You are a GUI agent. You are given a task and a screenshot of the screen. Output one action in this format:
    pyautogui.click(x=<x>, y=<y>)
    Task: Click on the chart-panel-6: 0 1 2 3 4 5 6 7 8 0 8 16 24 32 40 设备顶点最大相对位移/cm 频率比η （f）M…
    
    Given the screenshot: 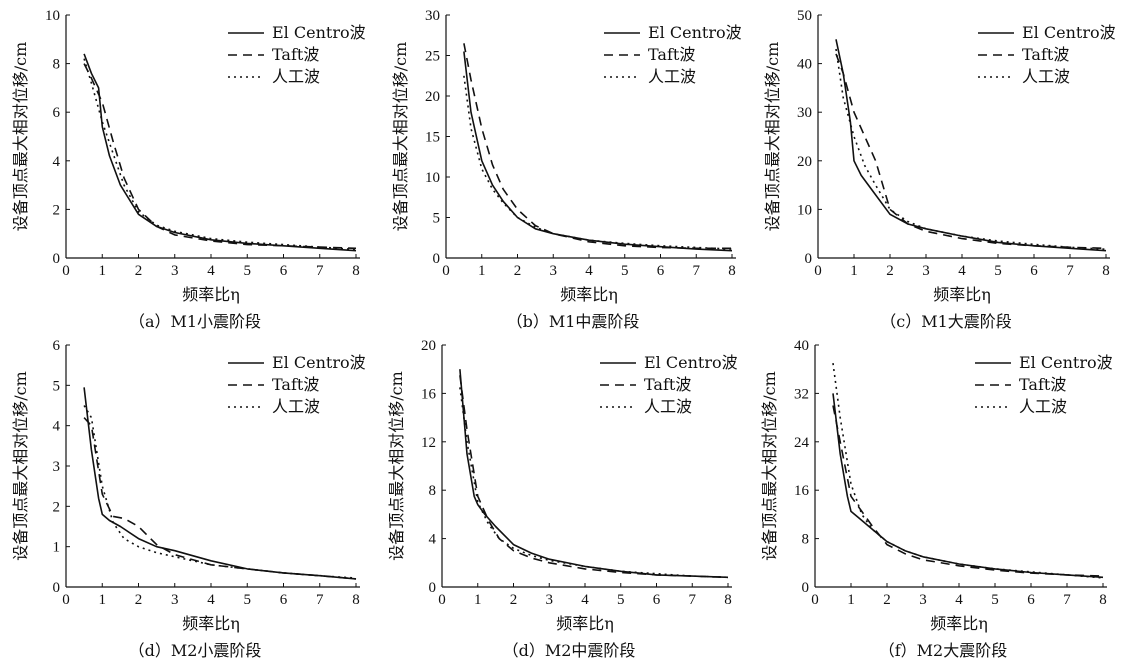 What is the action you would take?
    pyautogui.click(x=936, y=499)
    